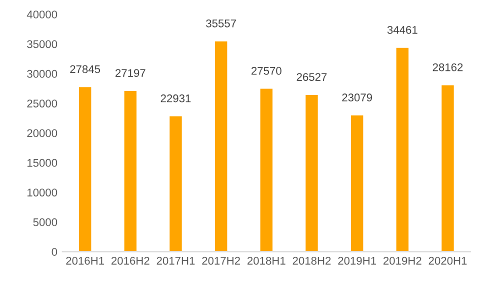 Image resolution: width=480 pixels, height=286 pixels. Describe the element at coordinates (85, 260) in the screenshot. I see `x-tick-label: 2016H1` at that location.